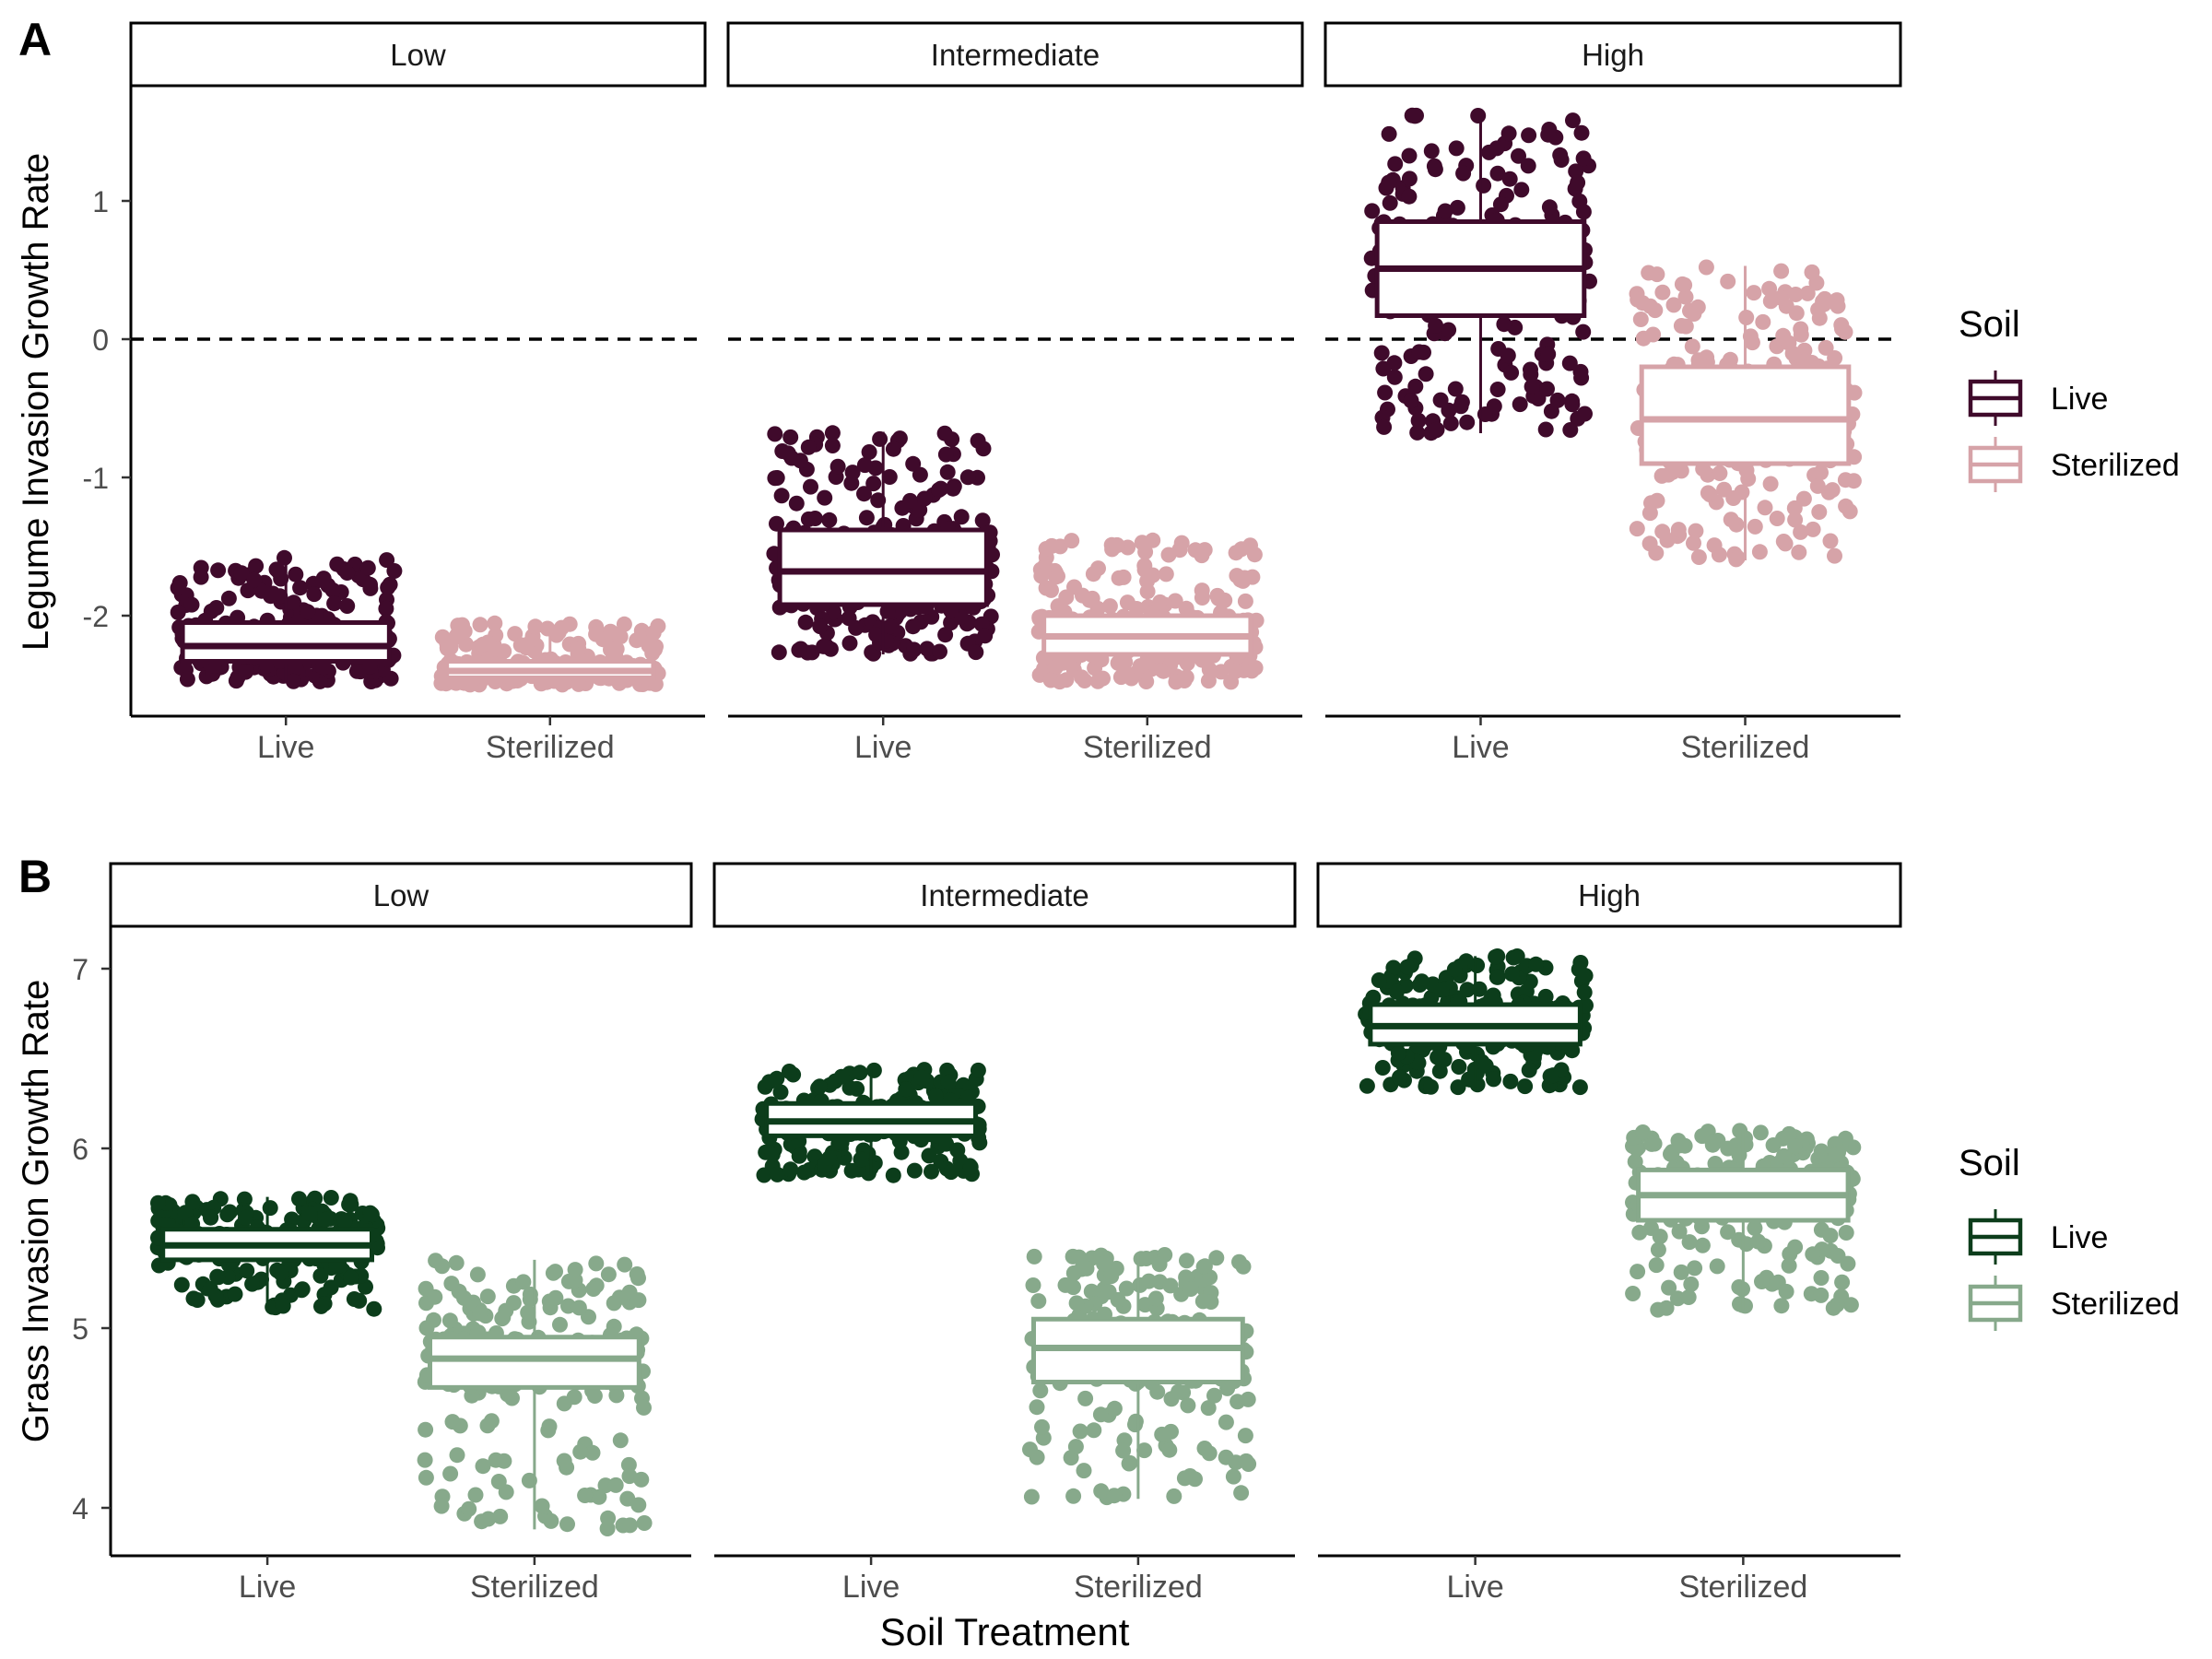  Describe the element at coordinates (550, 747) in the screenshot. I see `panel-a-x-tick-label: Sterilized` at that location.